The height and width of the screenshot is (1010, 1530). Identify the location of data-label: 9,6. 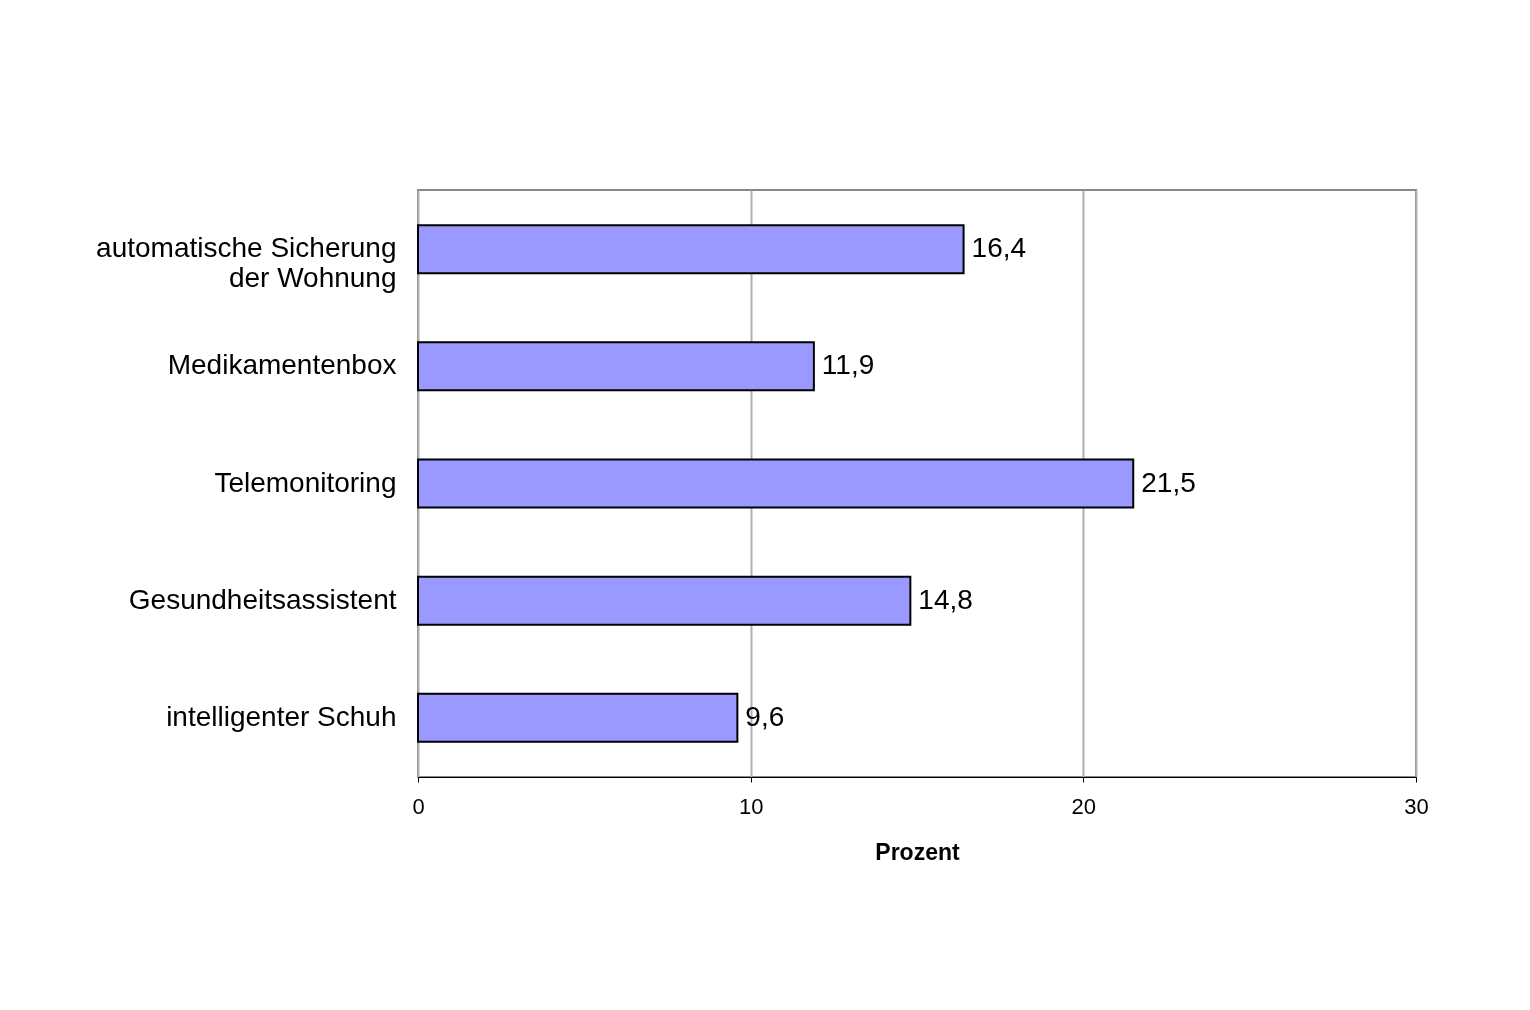
(765, 716).